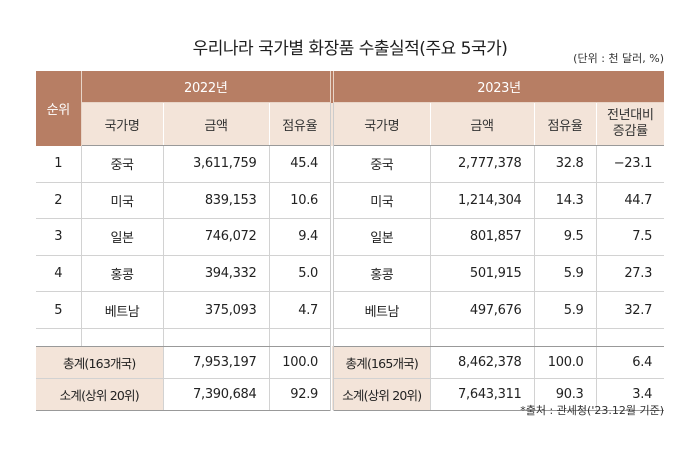  Describe the element at coordinates (59, 274) in the screenshot. I see `rank-cell: 4` at that location.